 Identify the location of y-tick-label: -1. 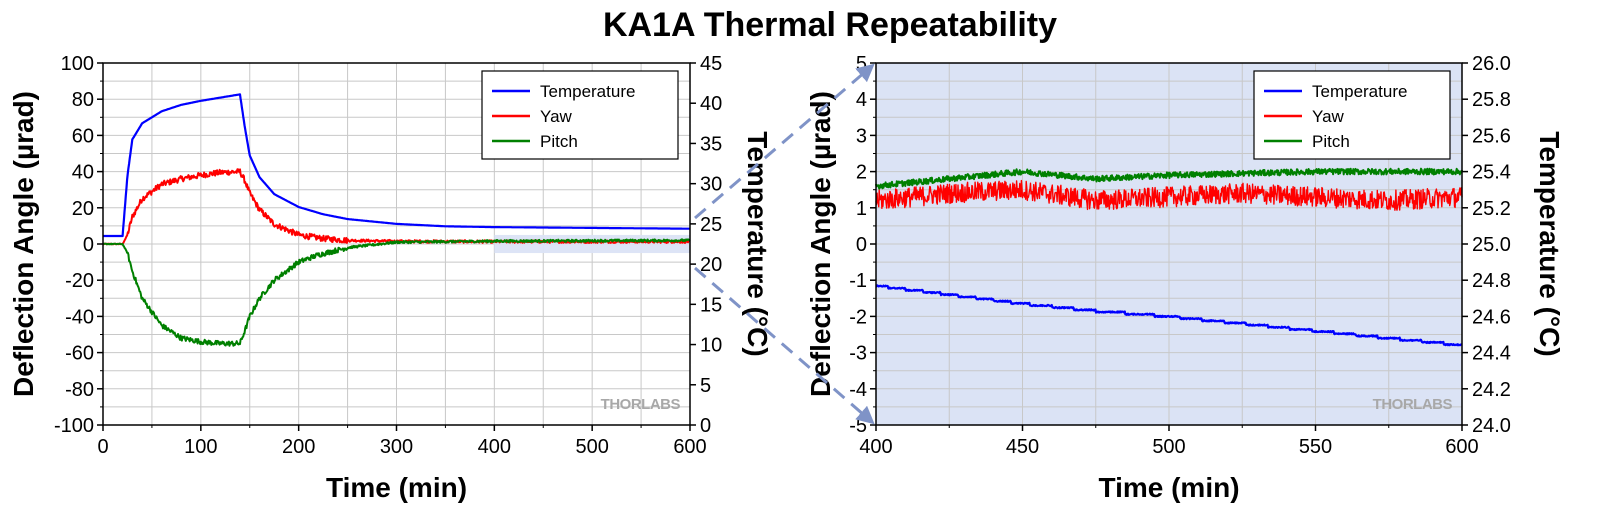
(858, 281).